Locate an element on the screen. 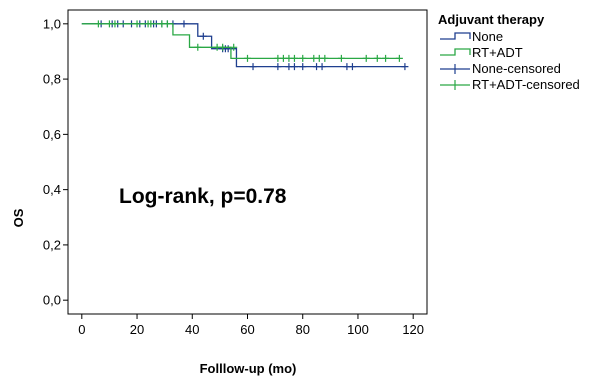 This screenshot has width=599, height=377. legend-entry: RT+ADT is located at coordinates (481, 52).